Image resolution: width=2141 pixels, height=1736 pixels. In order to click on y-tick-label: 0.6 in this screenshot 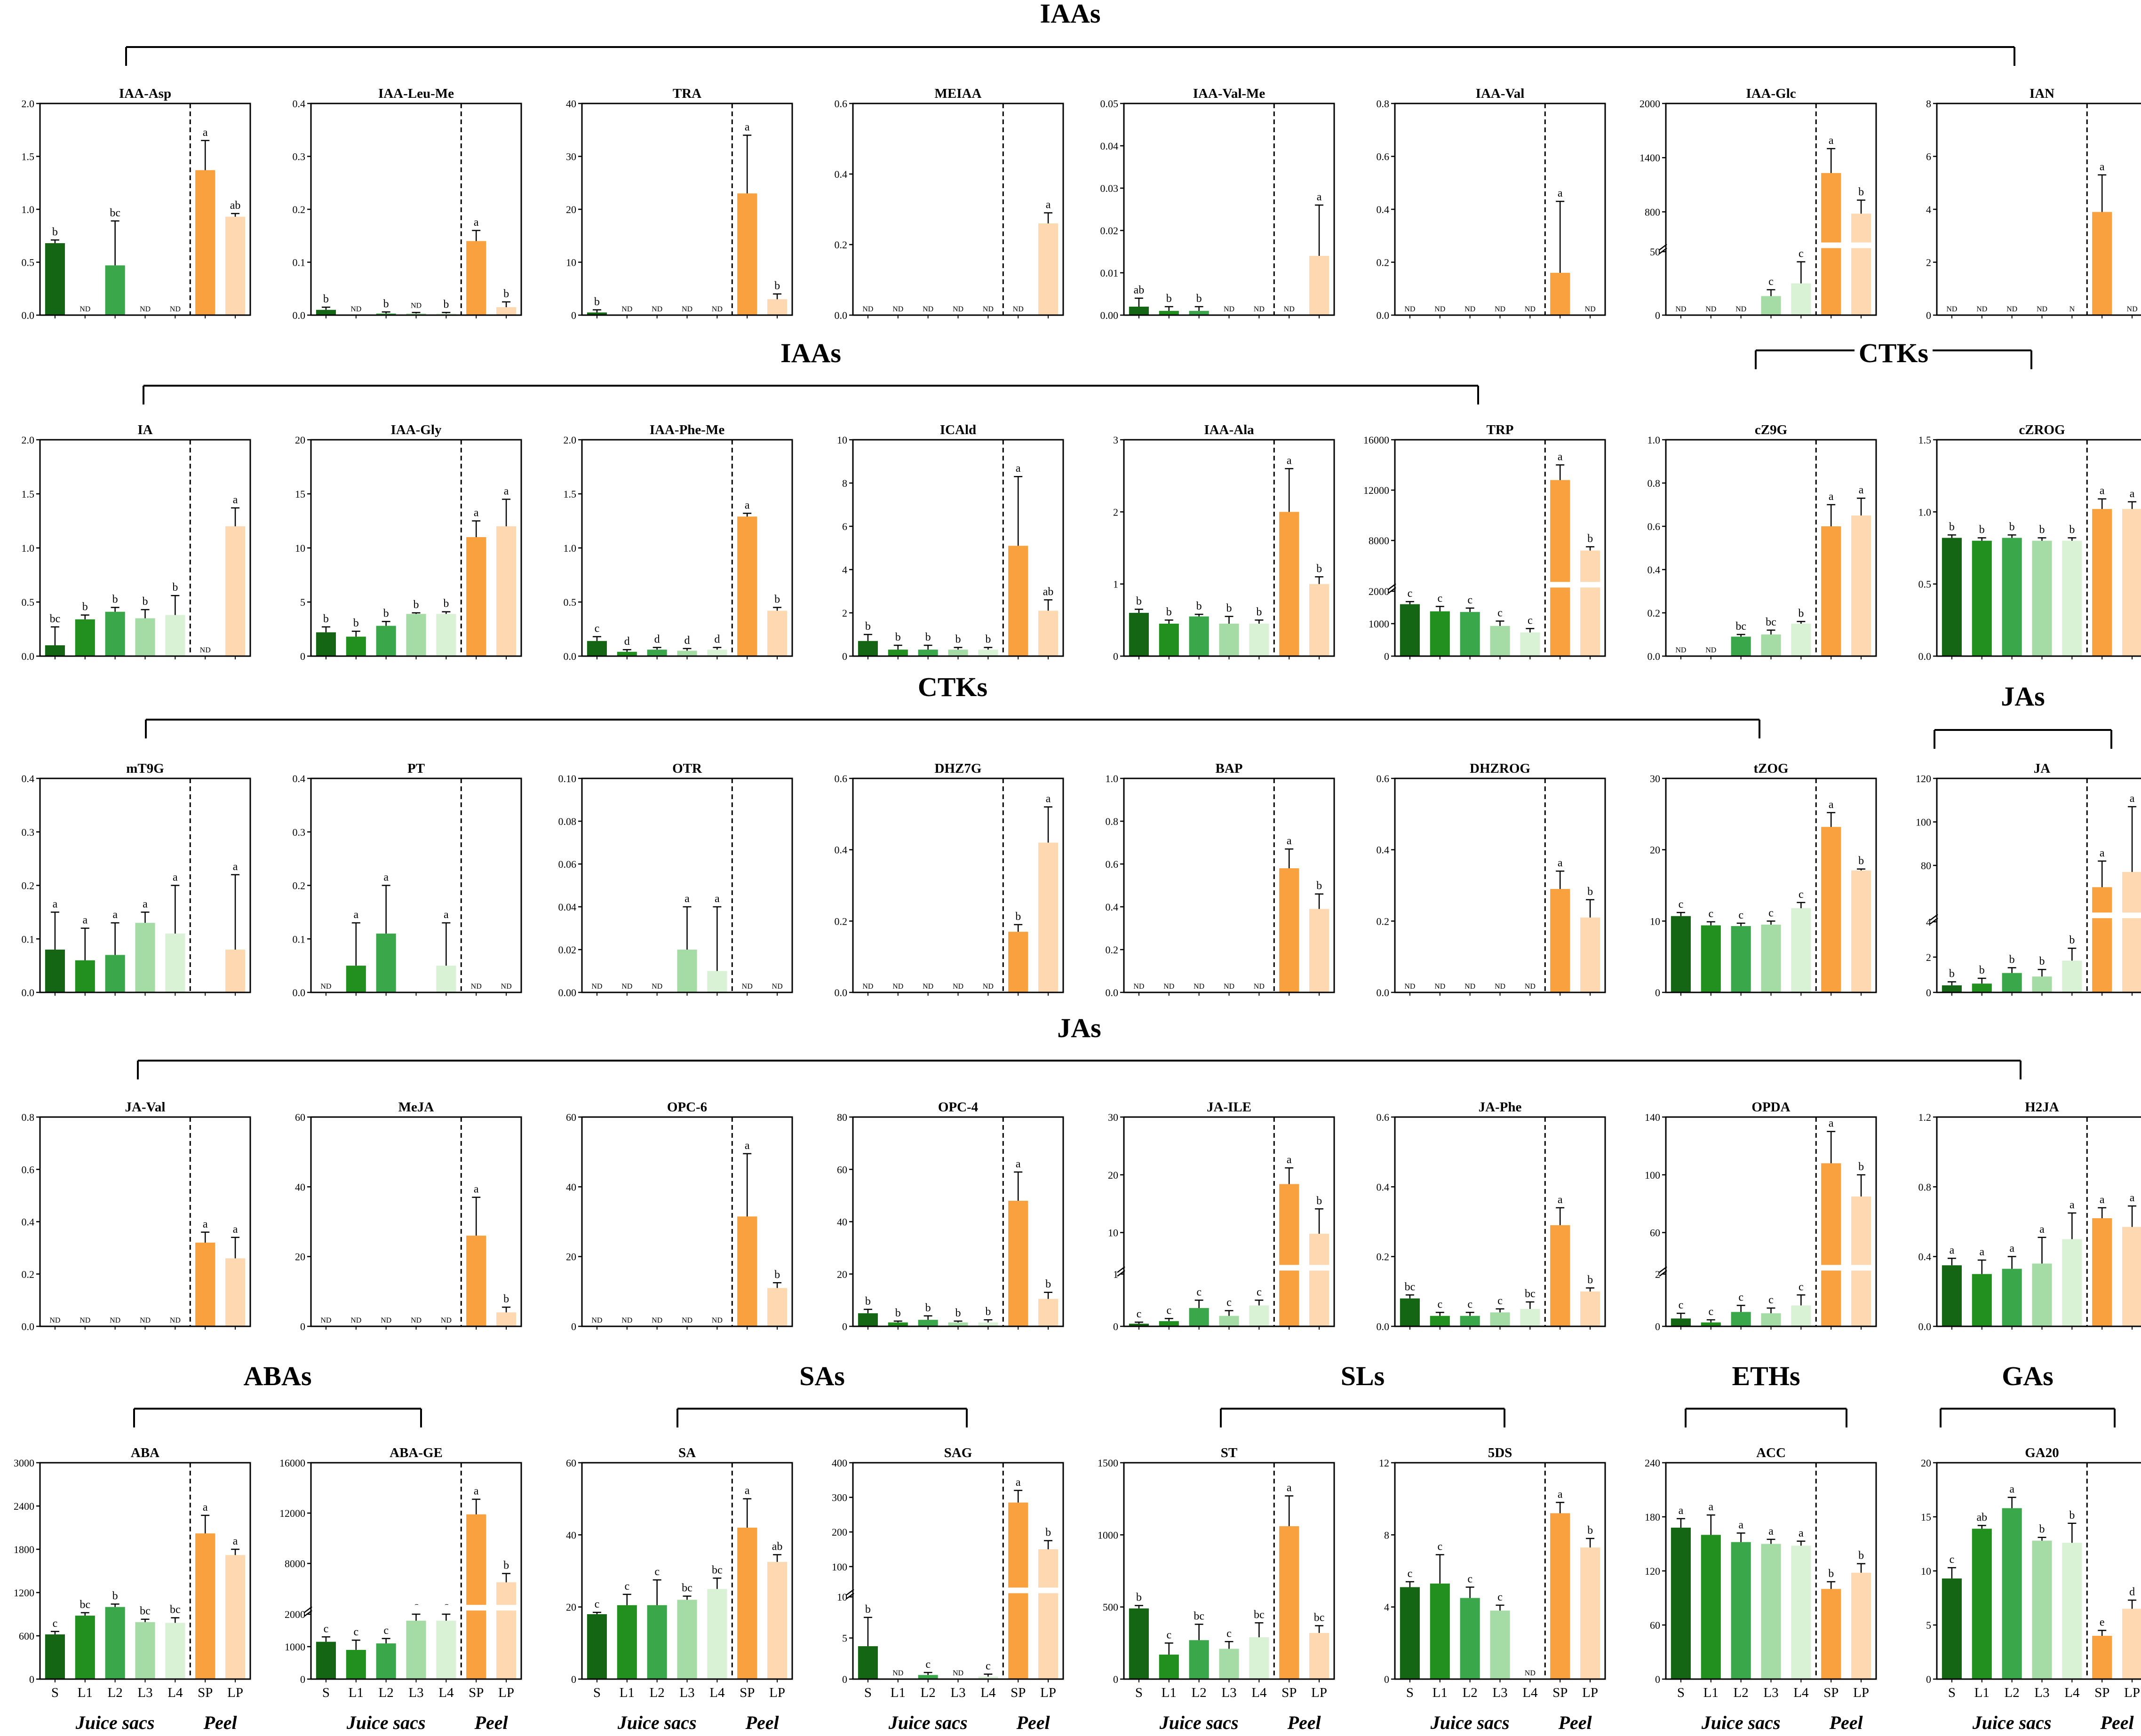, I will do `click(1383, 779)`.